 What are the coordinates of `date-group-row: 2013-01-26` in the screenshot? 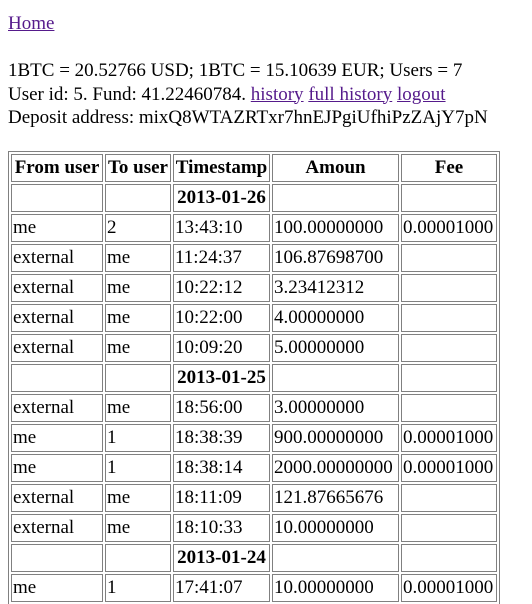 It's located at (254, 198).